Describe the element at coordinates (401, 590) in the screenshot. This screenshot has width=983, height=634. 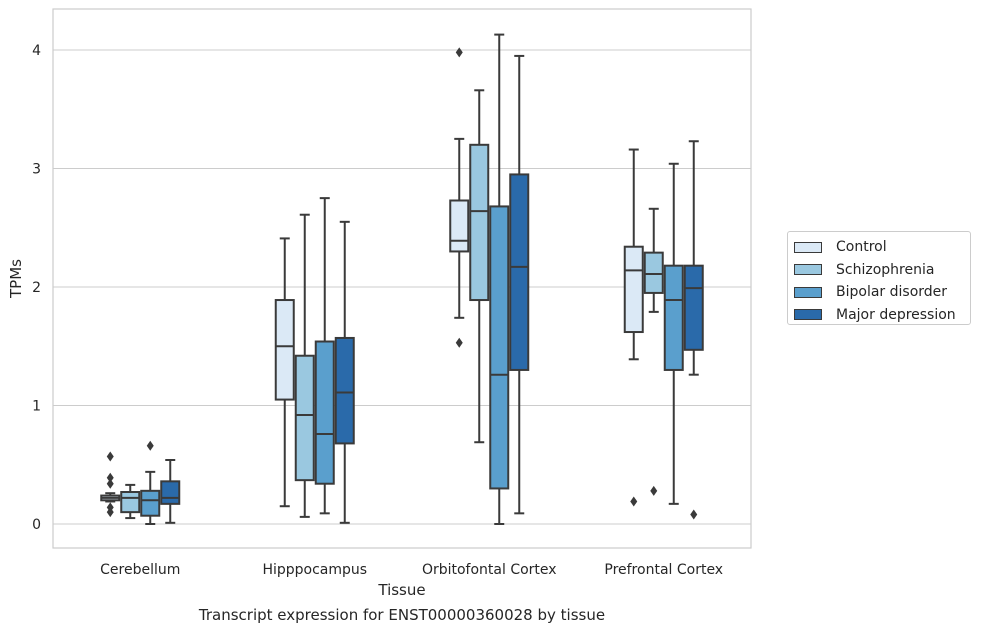
I see `x-axis-label: Tissue` at that location.